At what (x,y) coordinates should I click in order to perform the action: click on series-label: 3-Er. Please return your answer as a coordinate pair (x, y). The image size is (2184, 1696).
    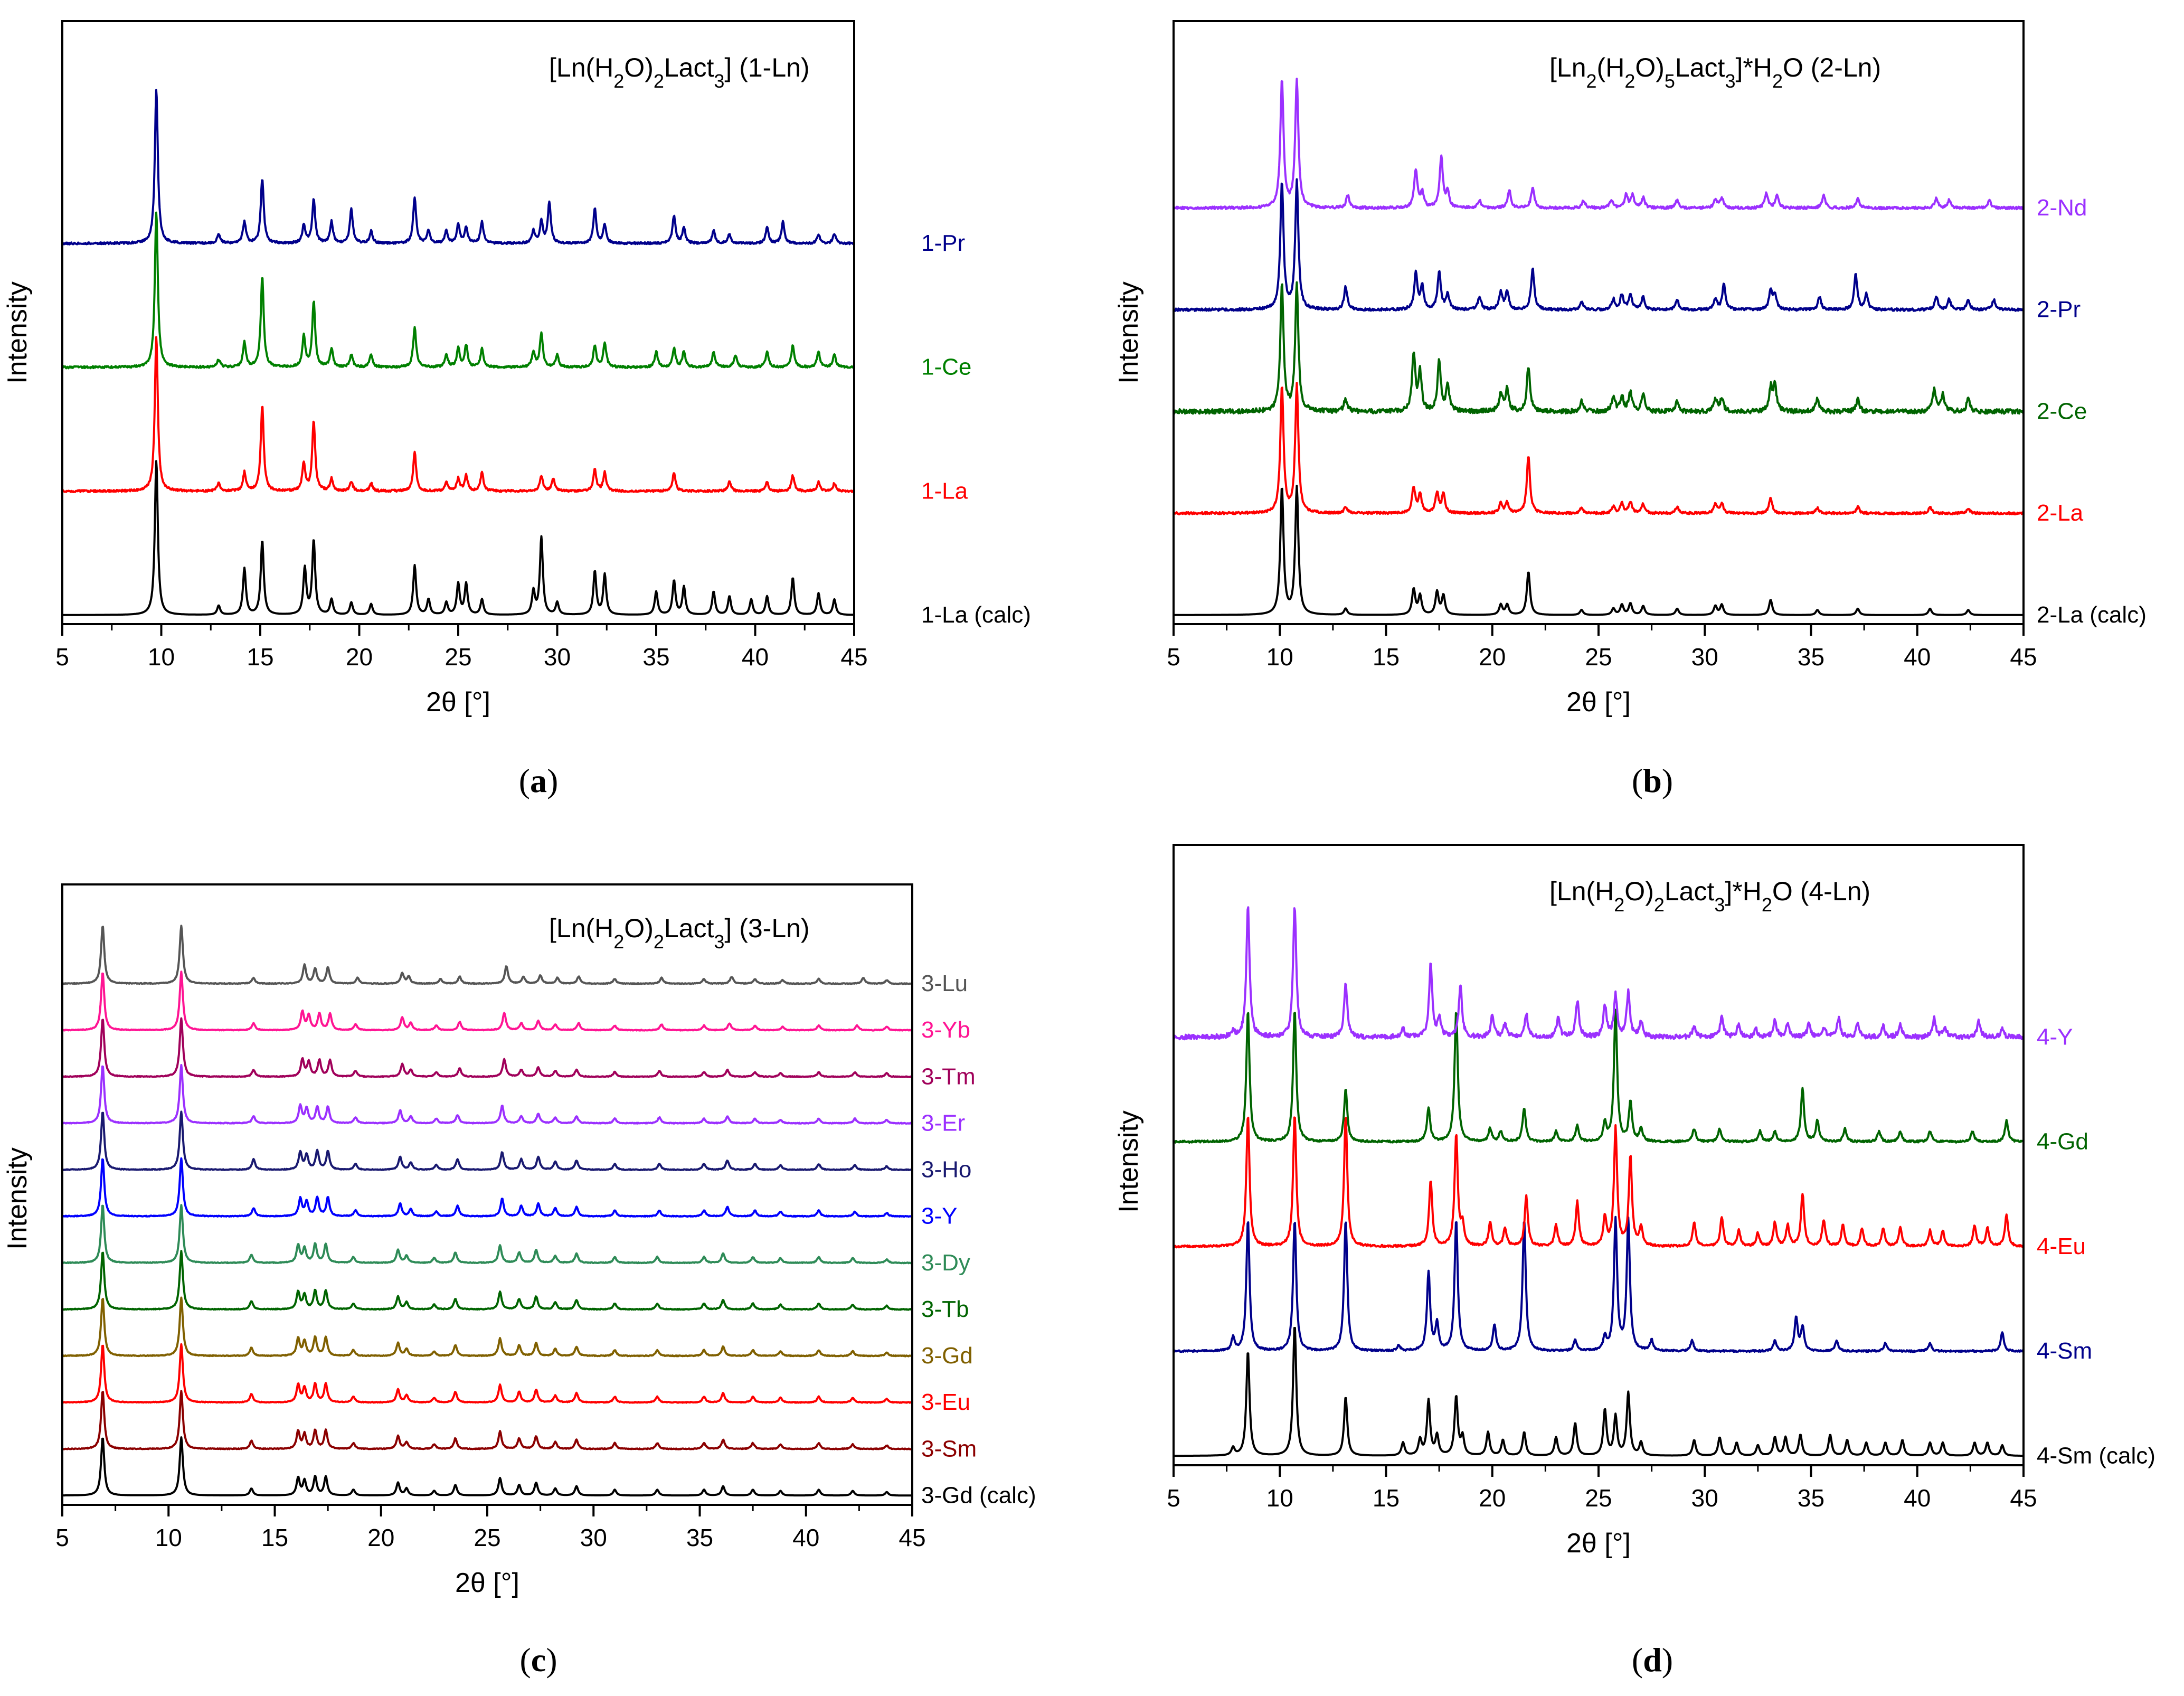
    Looking at the image, I should click on (943, 1123).